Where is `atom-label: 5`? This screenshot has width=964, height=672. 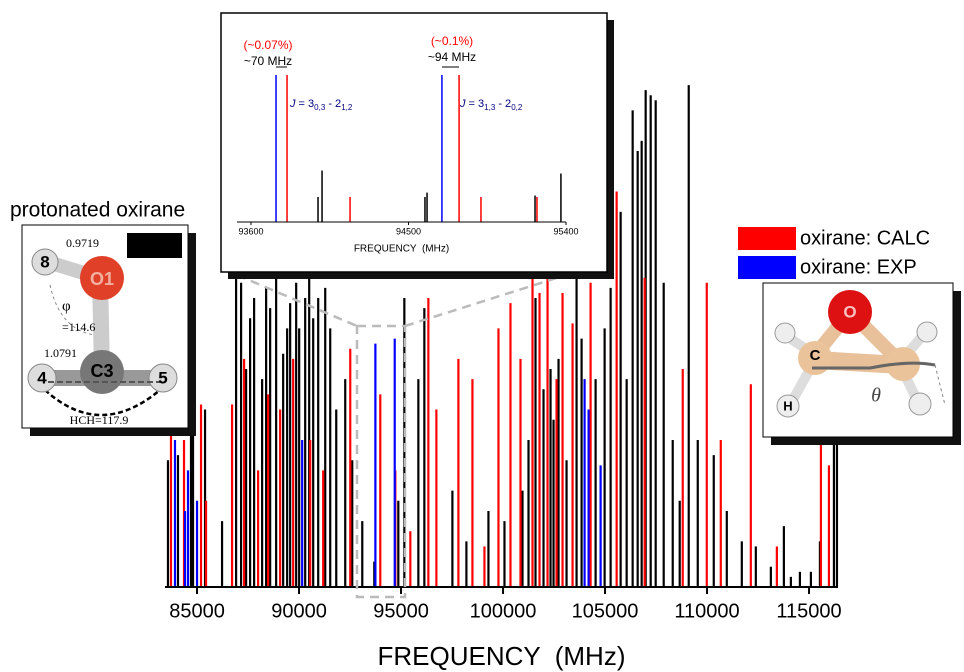 atom-label: 5 is located at coordinates (162, 377).